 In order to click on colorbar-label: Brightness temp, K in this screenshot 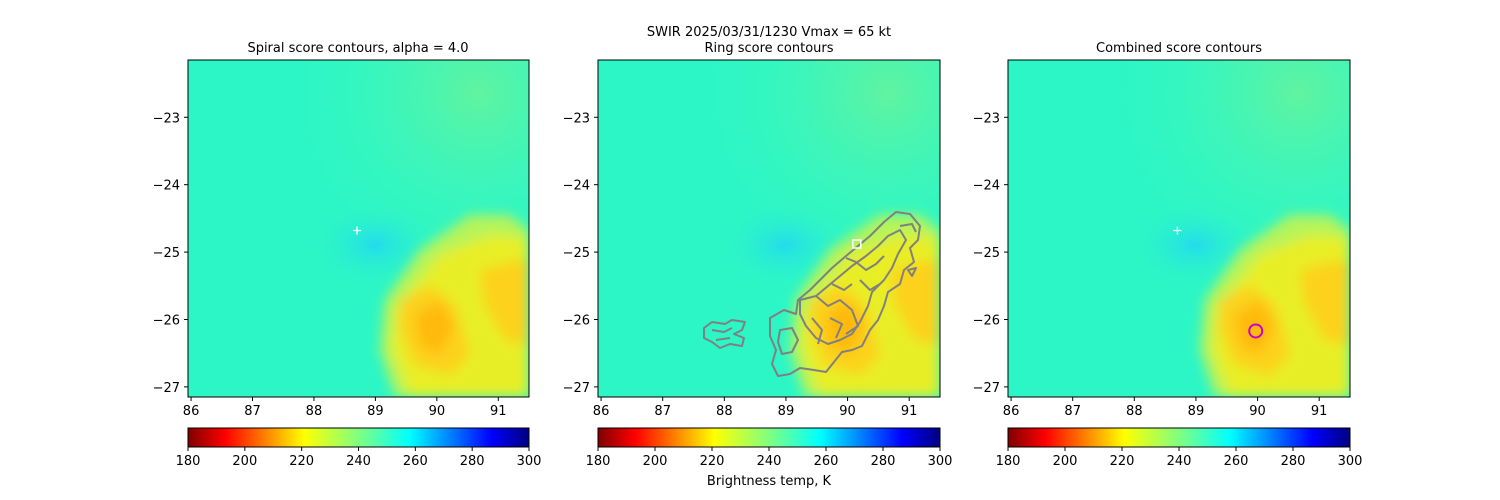, I will do `click(769, 481)`.